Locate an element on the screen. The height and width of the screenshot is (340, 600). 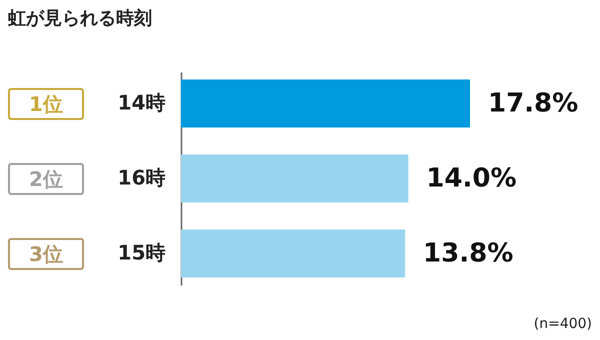
rank-badge: 3位 is located at coordinates (46, 254).